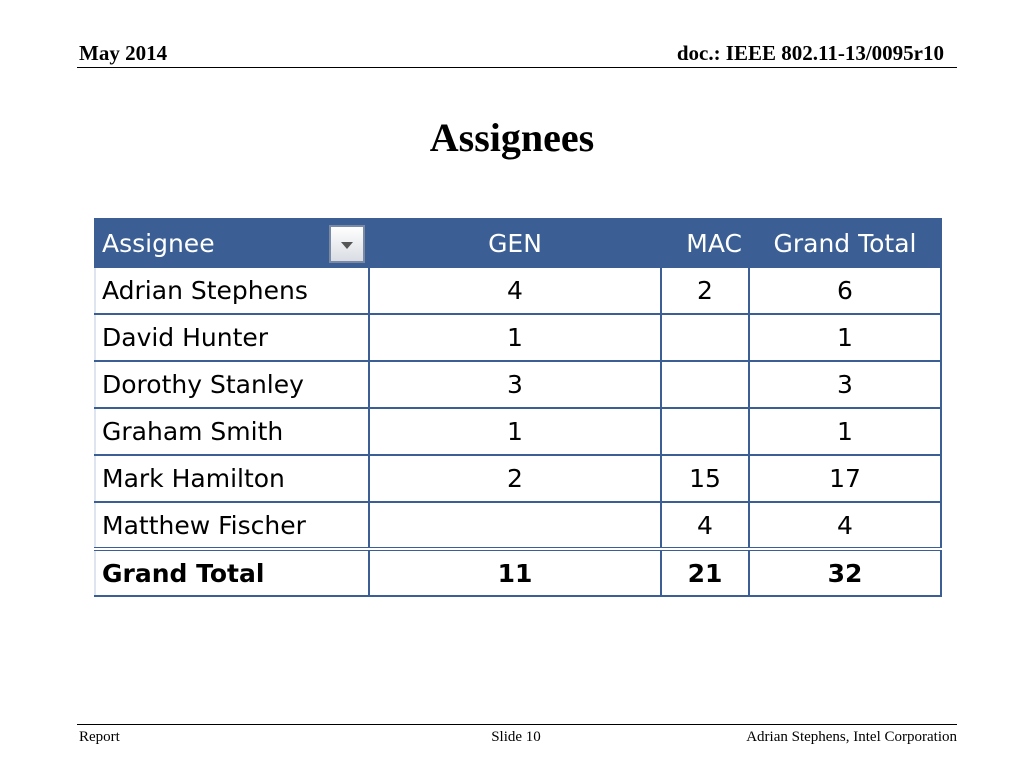  Describe the element at coordinates (515, 572) in the screenshot. I see `grand-total-gen: 11` at that location.